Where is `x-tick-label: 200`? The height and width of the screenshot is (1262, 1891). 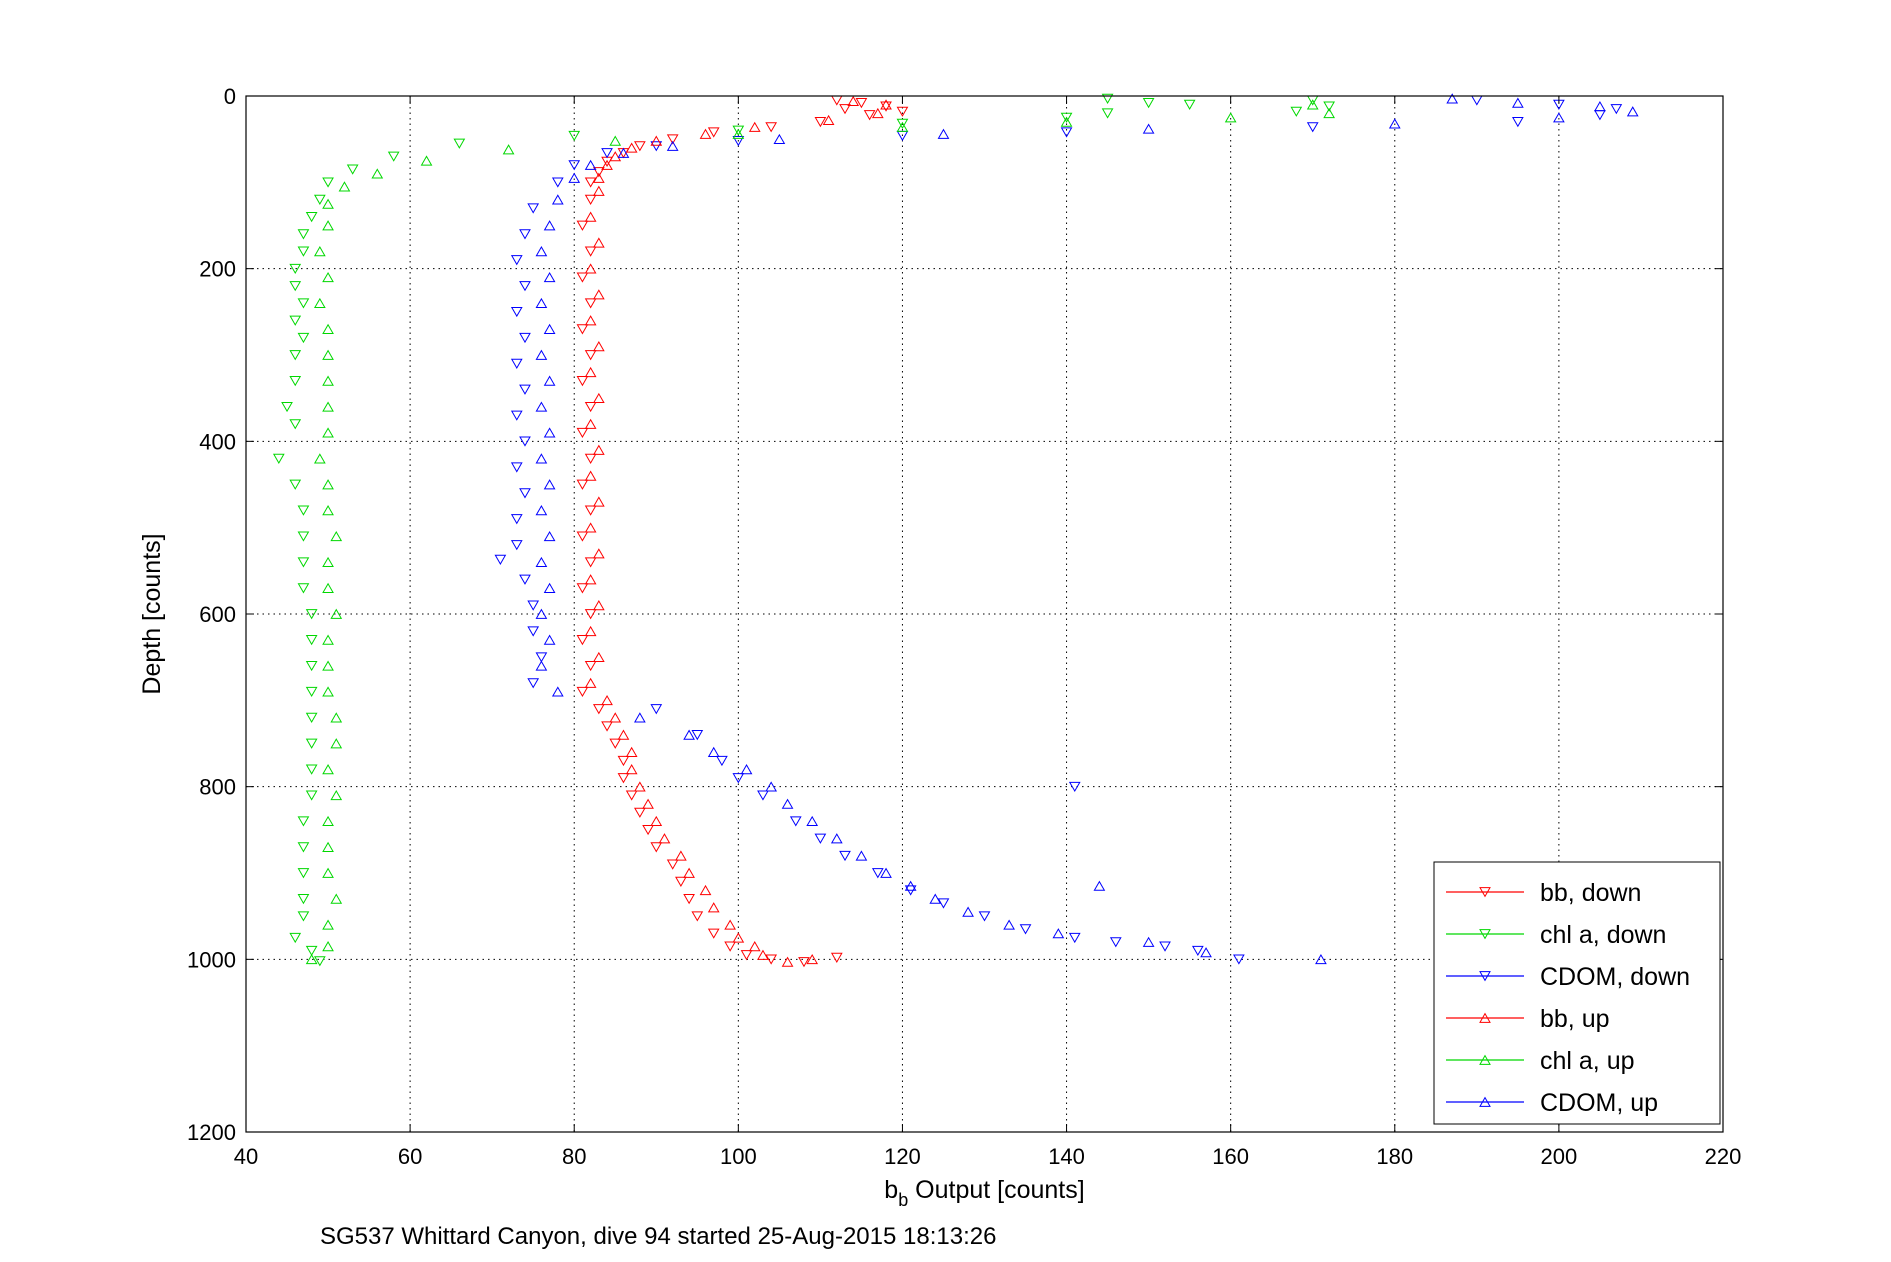 x-tick-label: 200 is located at coordinates (1559, 1156).